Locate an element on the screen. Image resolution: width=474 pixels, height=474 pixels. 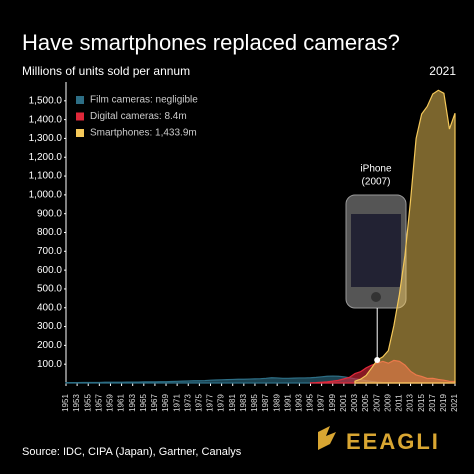
legend-label: Digital cameras: 8.4m is located at coordinates (138, 116).